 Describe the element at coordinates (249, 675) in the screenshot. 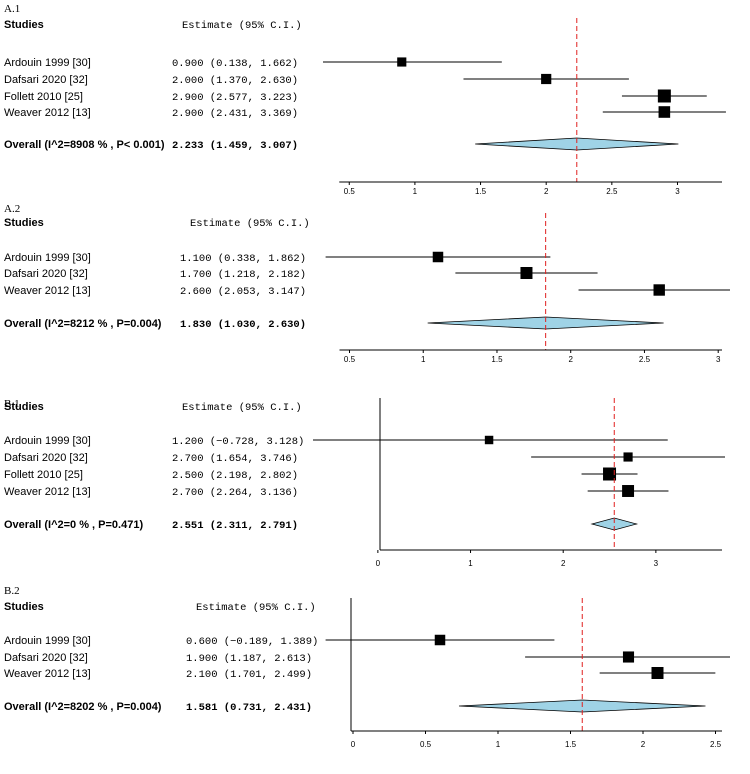

I see `study-estimate-text: 2.100 (1.701, 2.499)` at that location.